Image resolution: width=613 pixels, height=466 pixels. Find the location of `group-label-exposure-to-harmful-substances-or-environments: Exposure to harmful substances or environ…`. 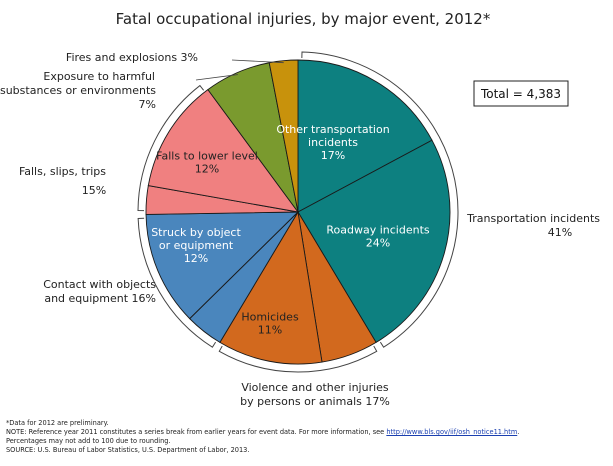

group-label-exposure-to-harmful-substances-or-environments: Exposure to harmful substances or environ… is located at coordinates (78, 90).